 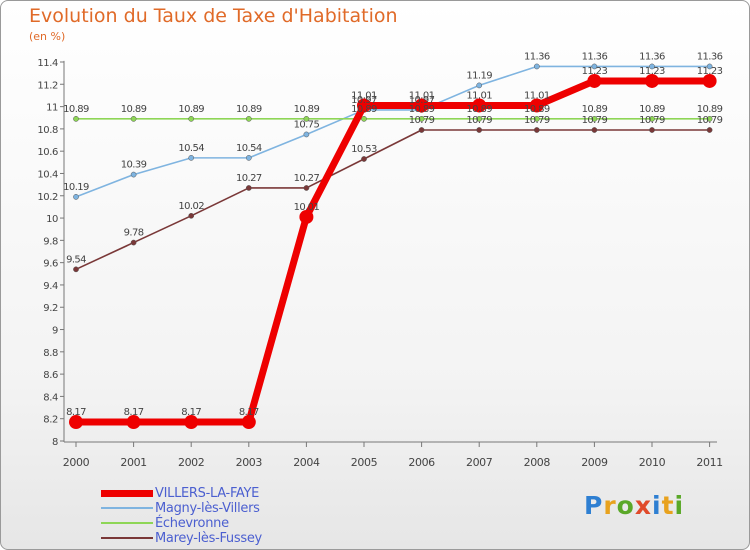 I want to click on logo-letter: P, so click(x=594, y=505).